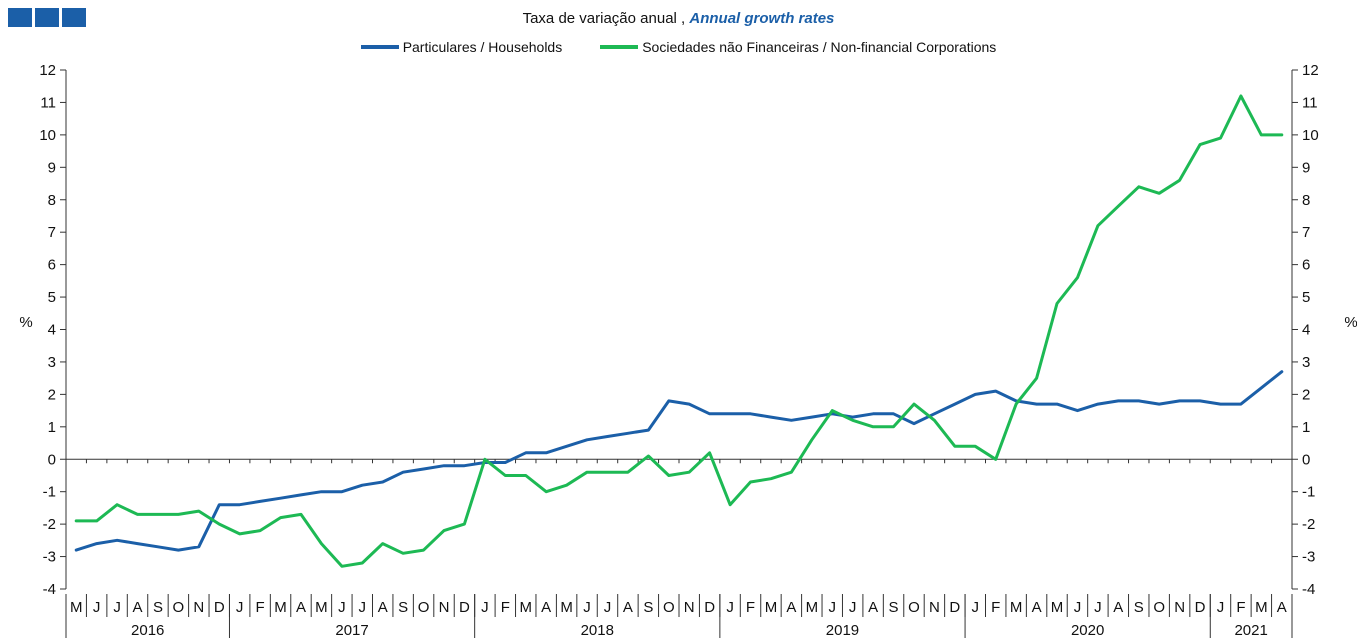 The image size is (1357, 638). I want to click on y-tick-label-left: 4, so click(52, 330).